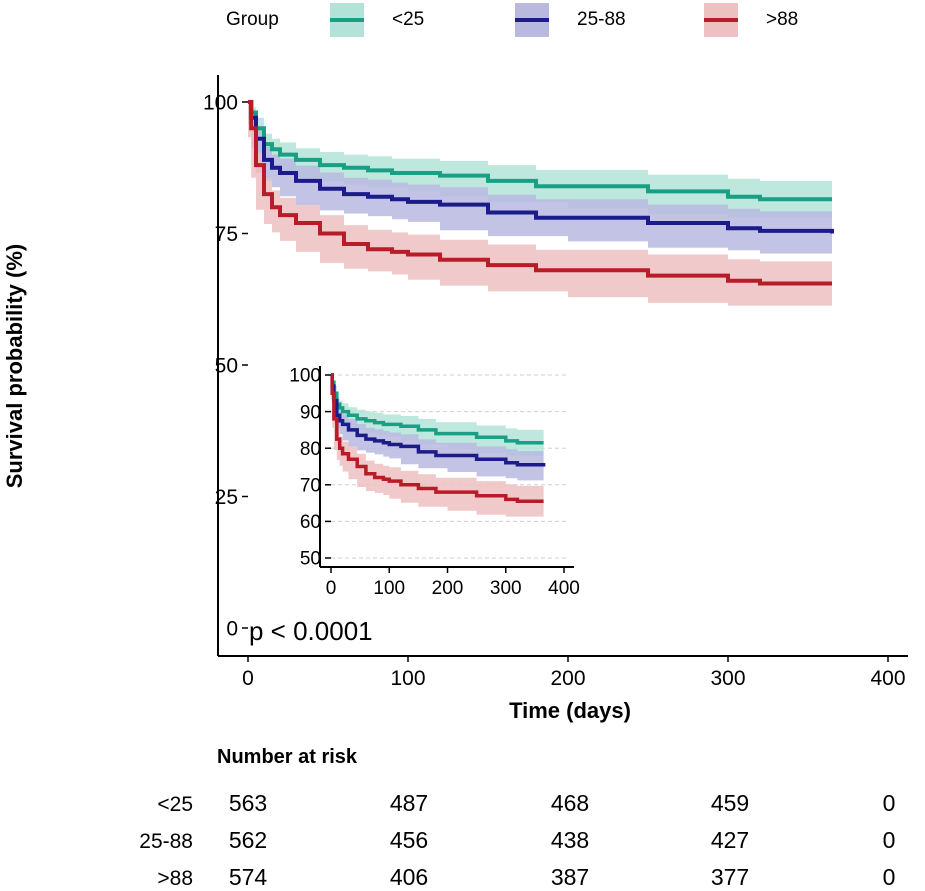 The height and width of the screenshot is (891, 925). I want to click on risk-cell: 406, so click(409, 877).